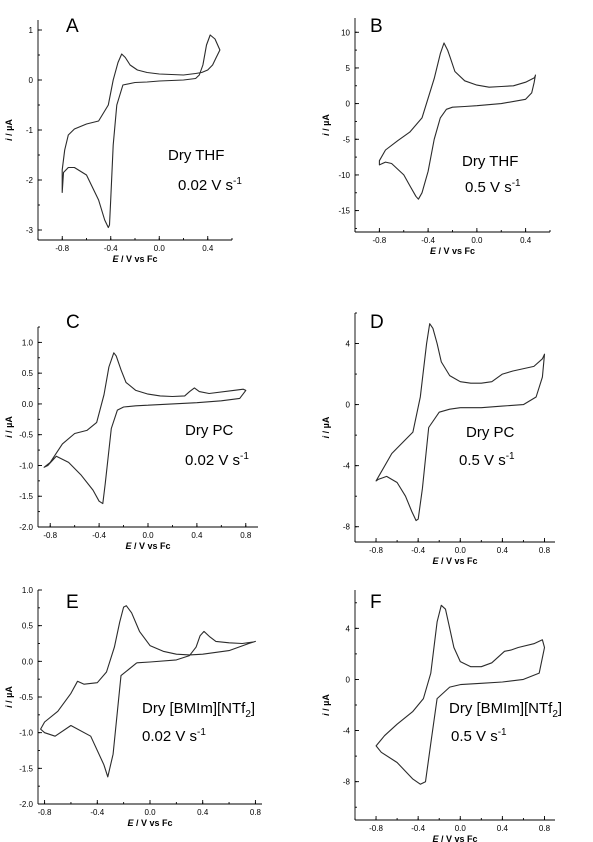  Describe the element at coordinates (30, 230) in the screenshot. I see `y-tick-label: -3` at that location.